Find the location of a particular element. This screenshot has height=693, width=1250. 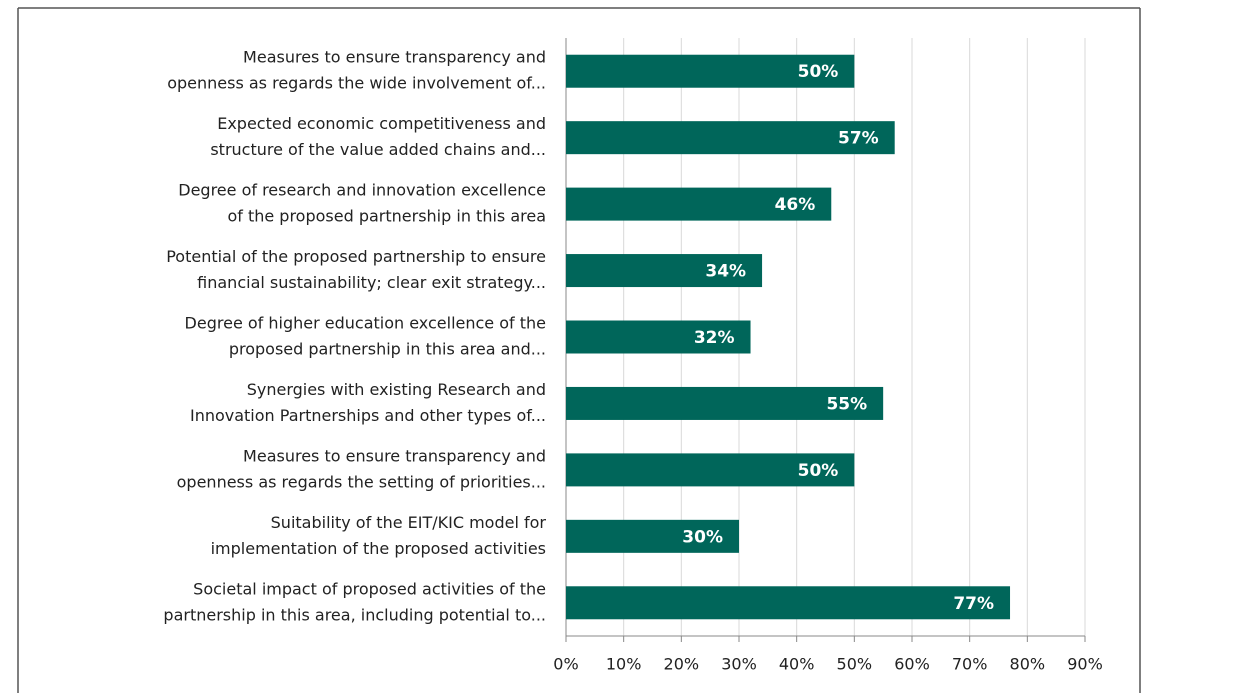

x-tick-label: 60% is located at coordinates (912, 664).